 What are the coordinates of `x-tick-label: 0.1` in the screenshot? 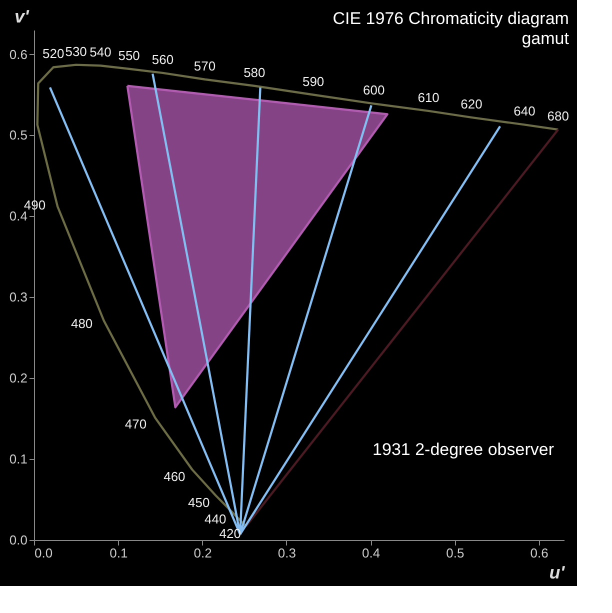 It's located at (119, 553).